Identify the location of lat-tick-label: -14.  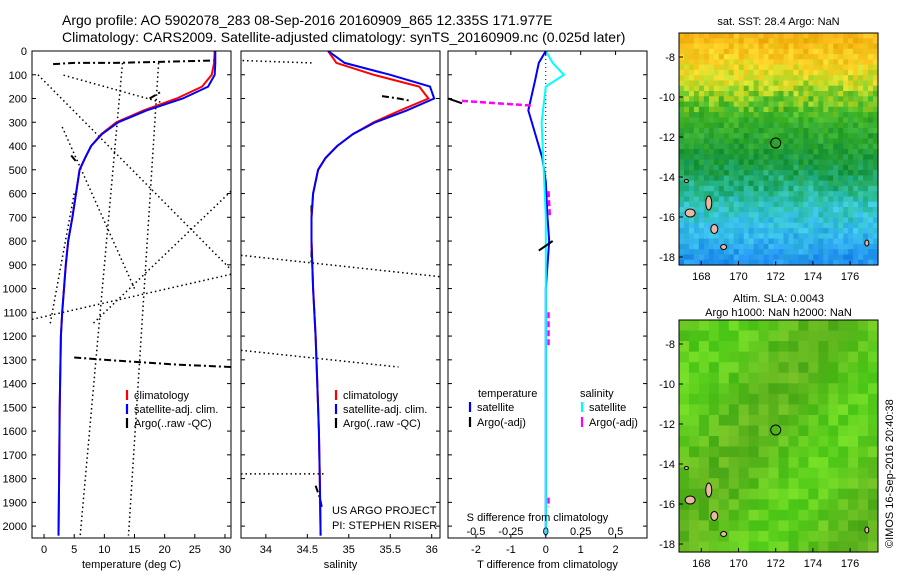
(667, 465).